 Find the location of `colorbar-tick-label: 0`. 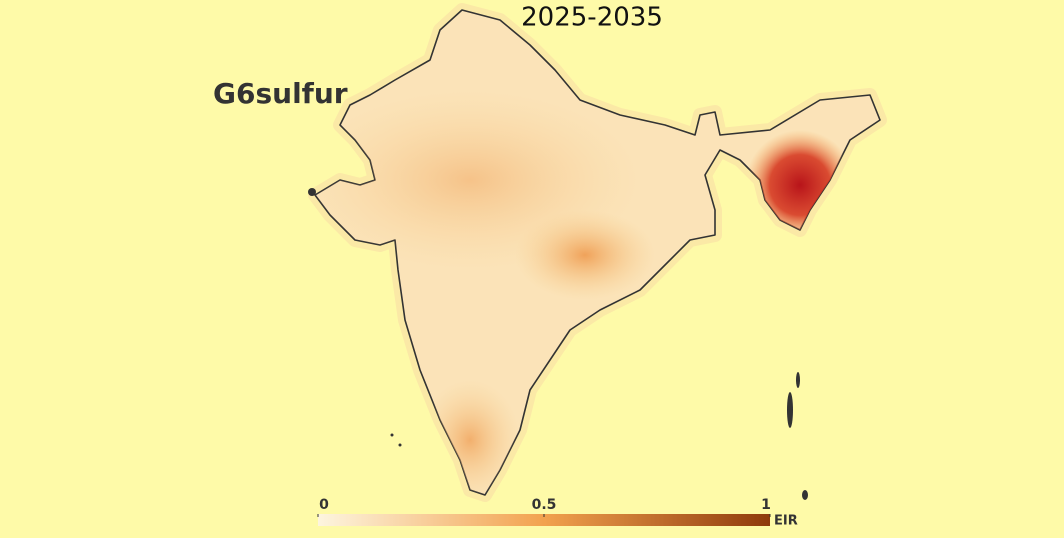

colorbar-tick-label: 0 is located at coordinates (324, 505).